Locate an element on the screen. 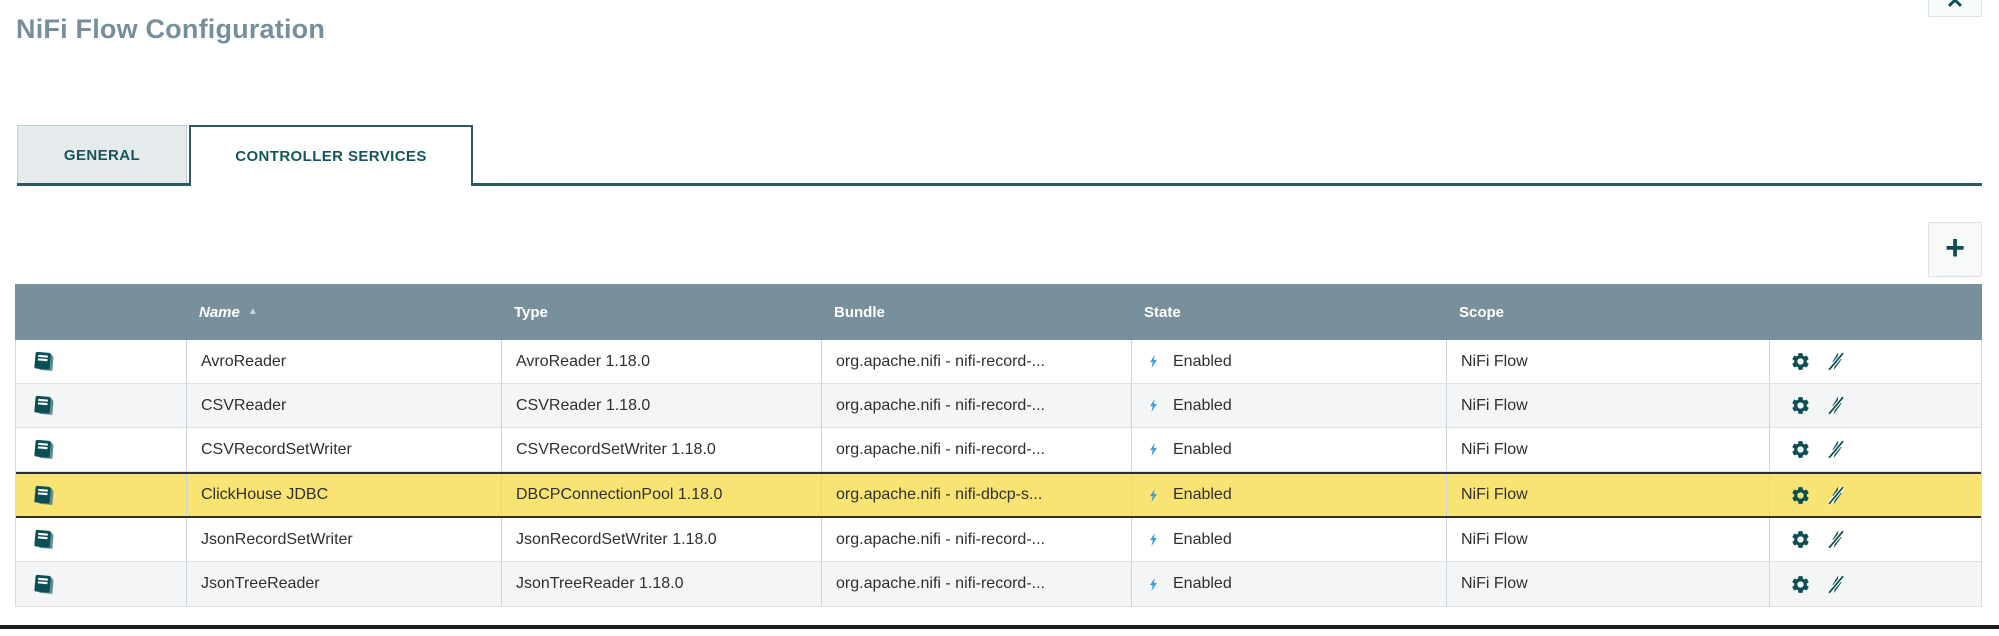 This screenshot has width=1999, height=636. page-title: NiFi Flow Configuration is located at coordinates (171, 29).